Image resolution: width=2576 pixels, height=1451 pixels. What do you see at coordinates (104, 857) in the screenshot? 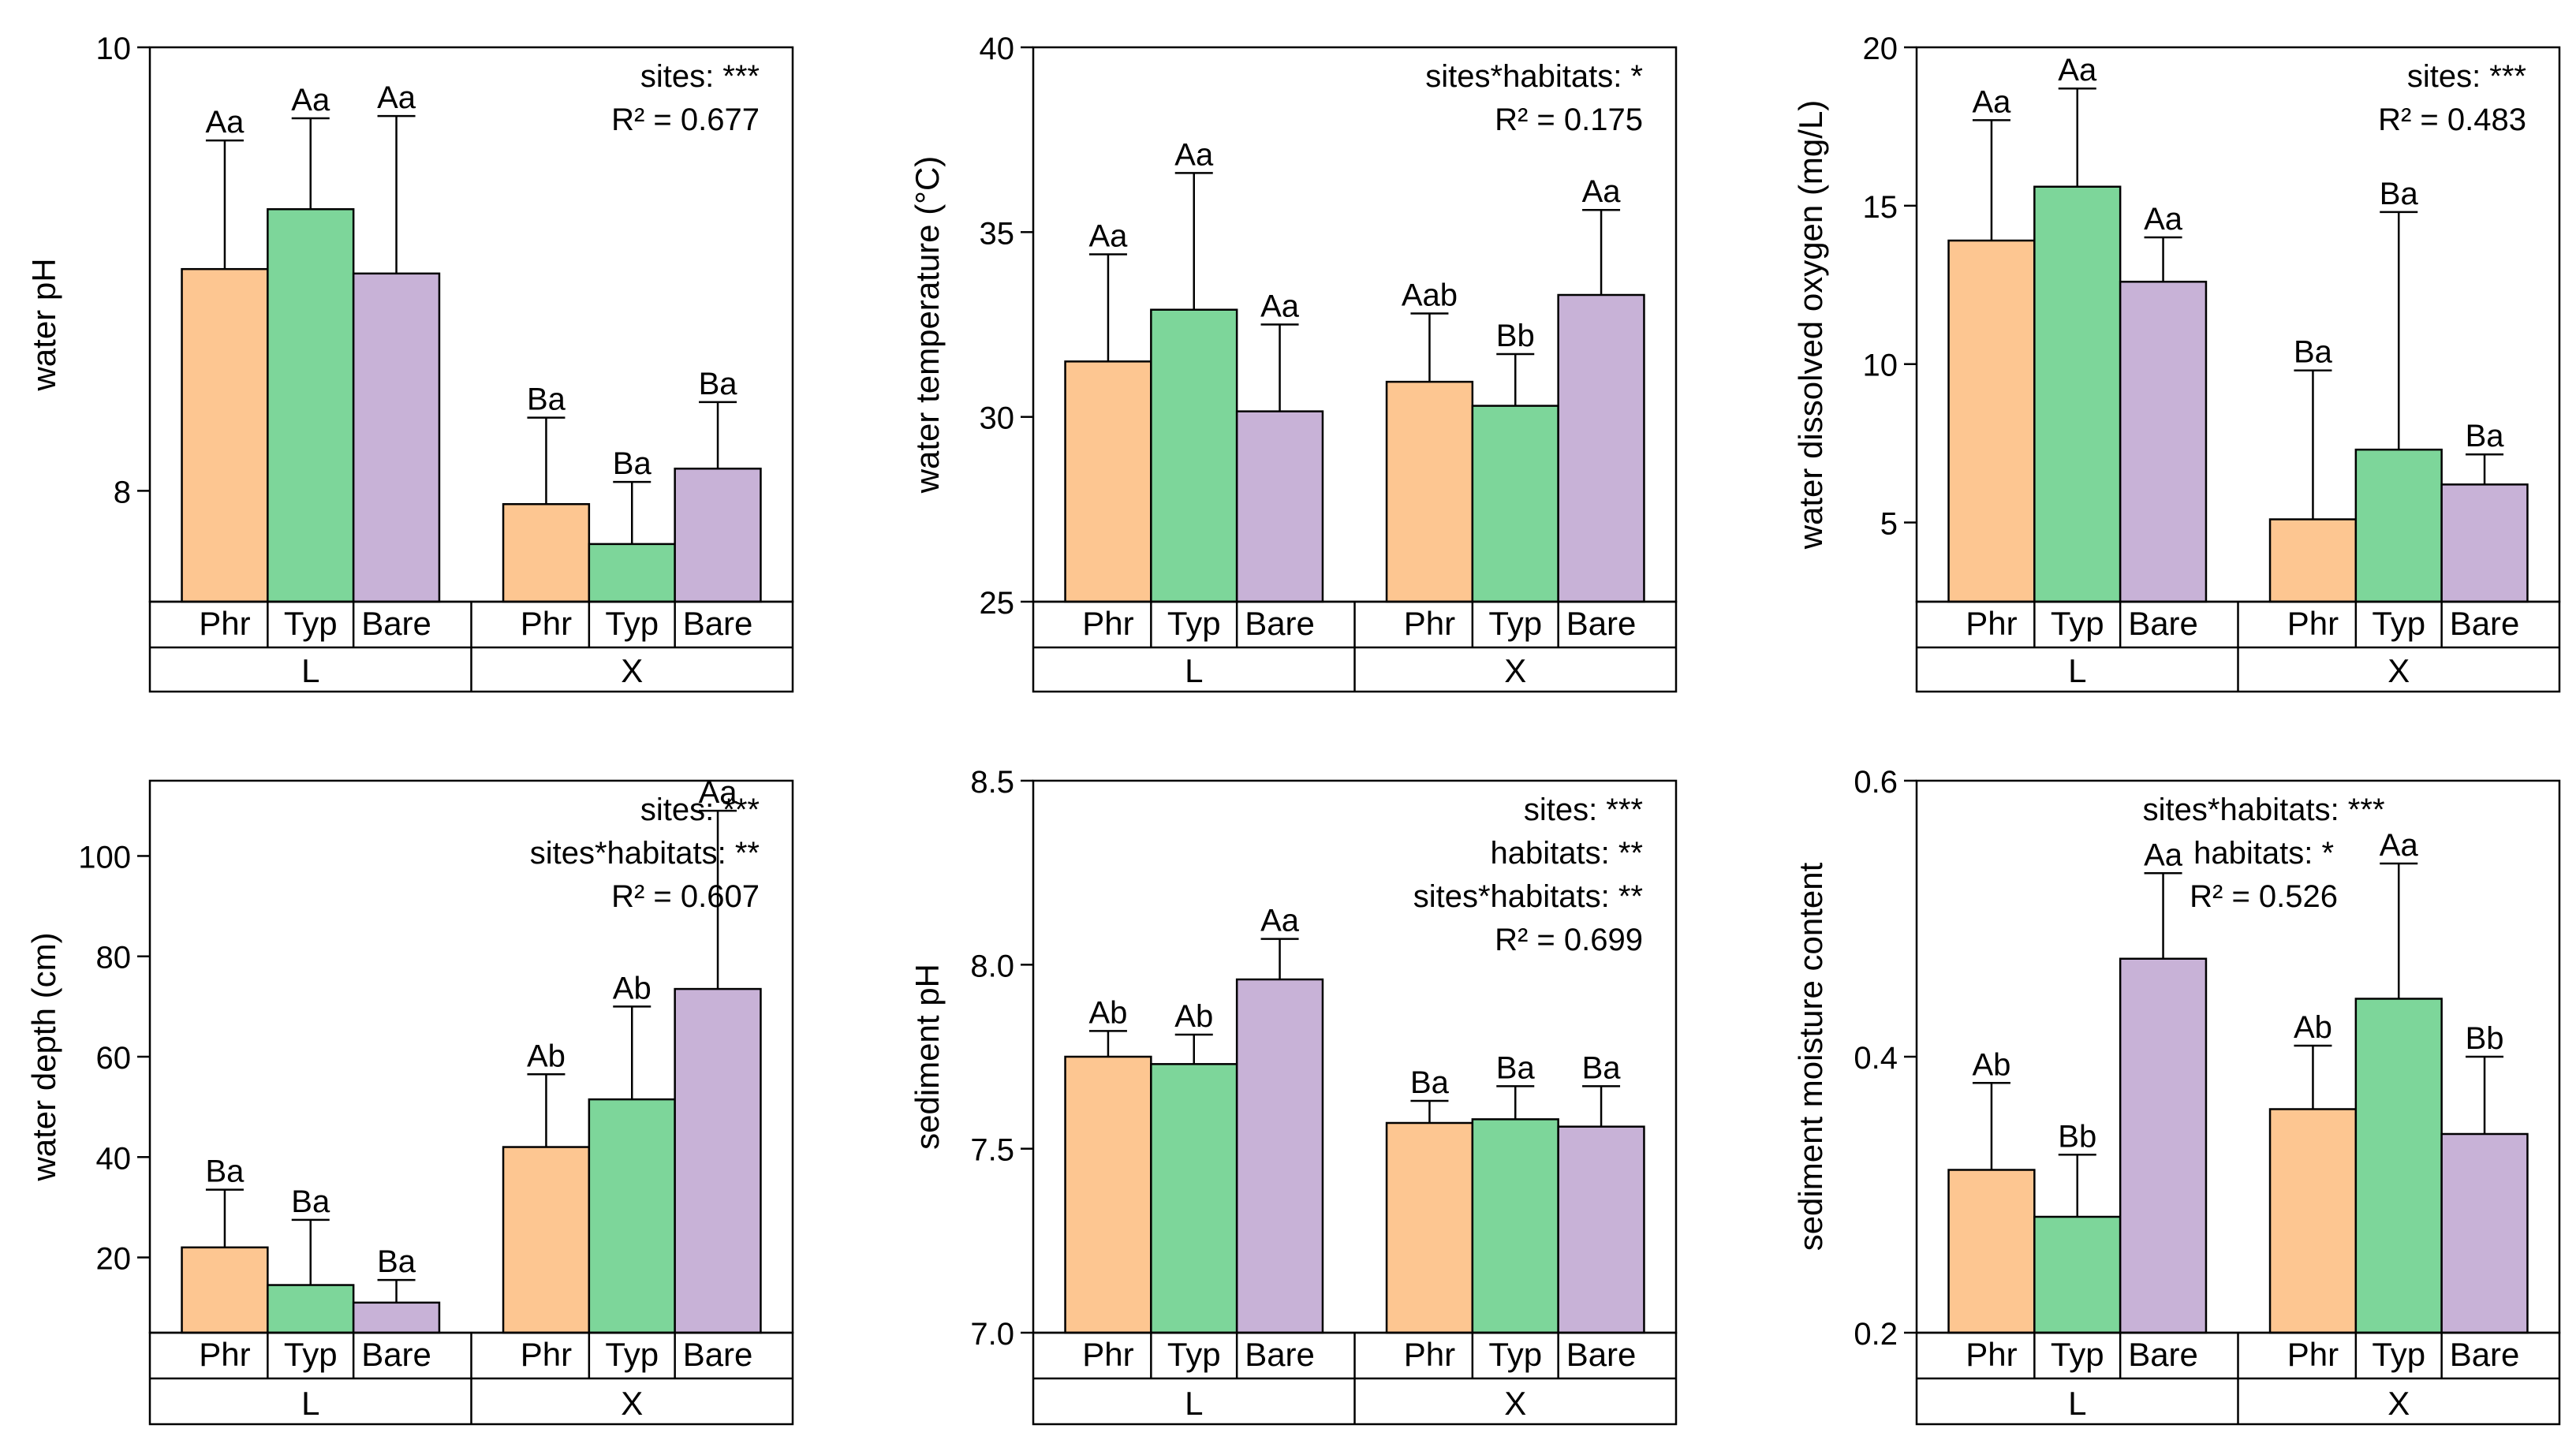
I see `y-tick-label: 100` at bounding box center [104, 857].